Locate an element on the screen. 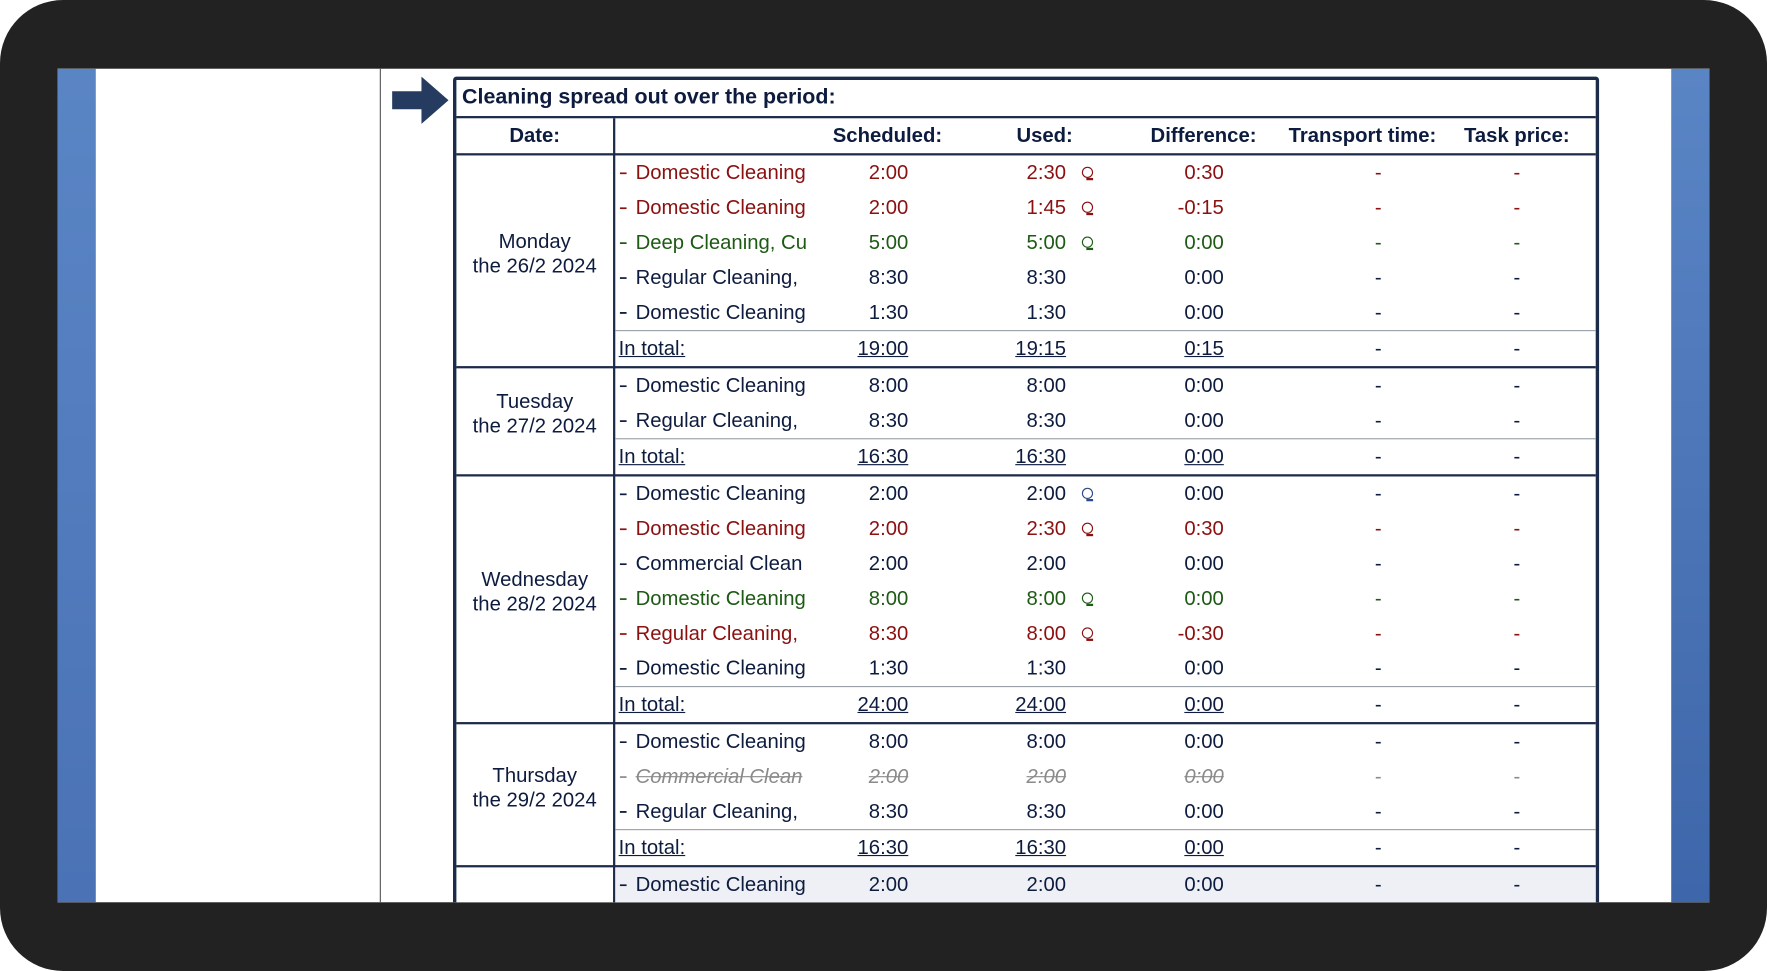 Image resolution: width=1767 pixels, height=971 pixels. used: 5:00 is located at coordinates (1046, 242).